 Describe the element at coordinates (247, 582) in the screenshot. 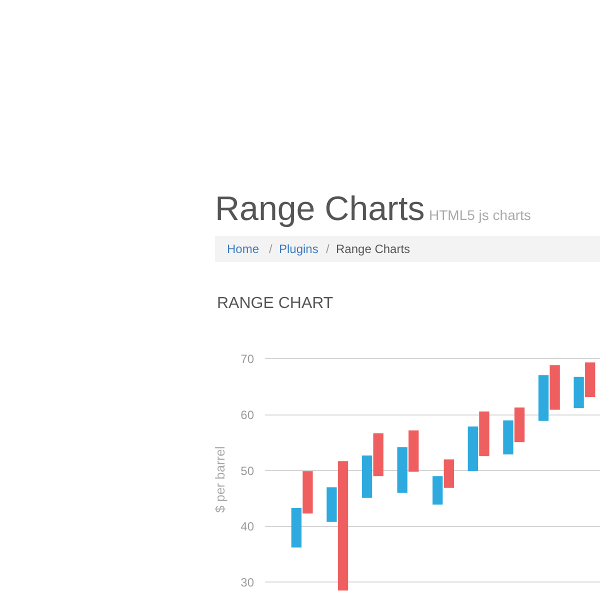

I see `y-tick-label: 30` at that location.